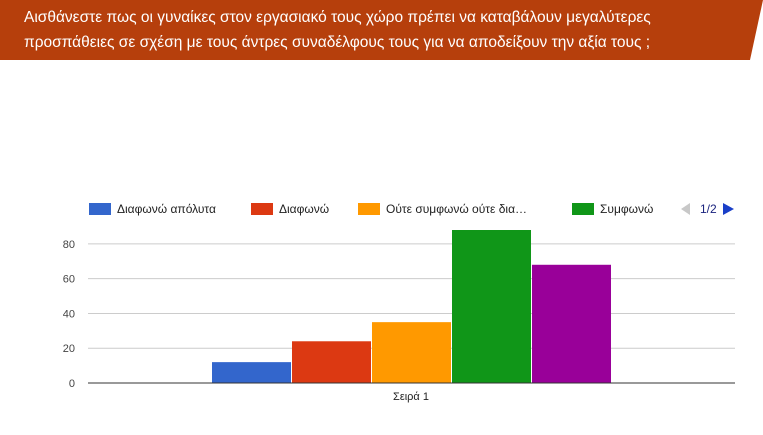  Describe the element at coordinates (626, 209) in the screenshot. I see `legend-label-4: Συμφωνώ` at that location.